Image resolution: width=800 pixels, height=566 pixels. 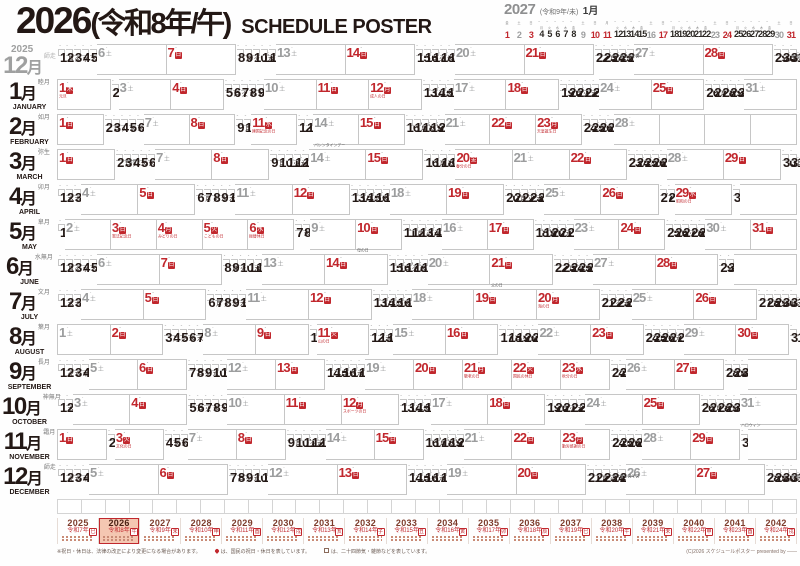 I want to click on next-year-day: 火19, so click(x=682, y=29).